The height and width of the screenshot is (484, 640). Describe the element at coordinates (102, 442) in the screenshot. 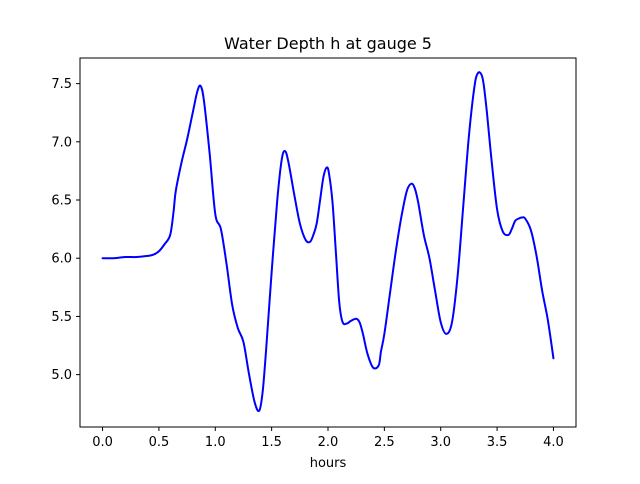

I see `x-tick-label: 0.0` at that location.